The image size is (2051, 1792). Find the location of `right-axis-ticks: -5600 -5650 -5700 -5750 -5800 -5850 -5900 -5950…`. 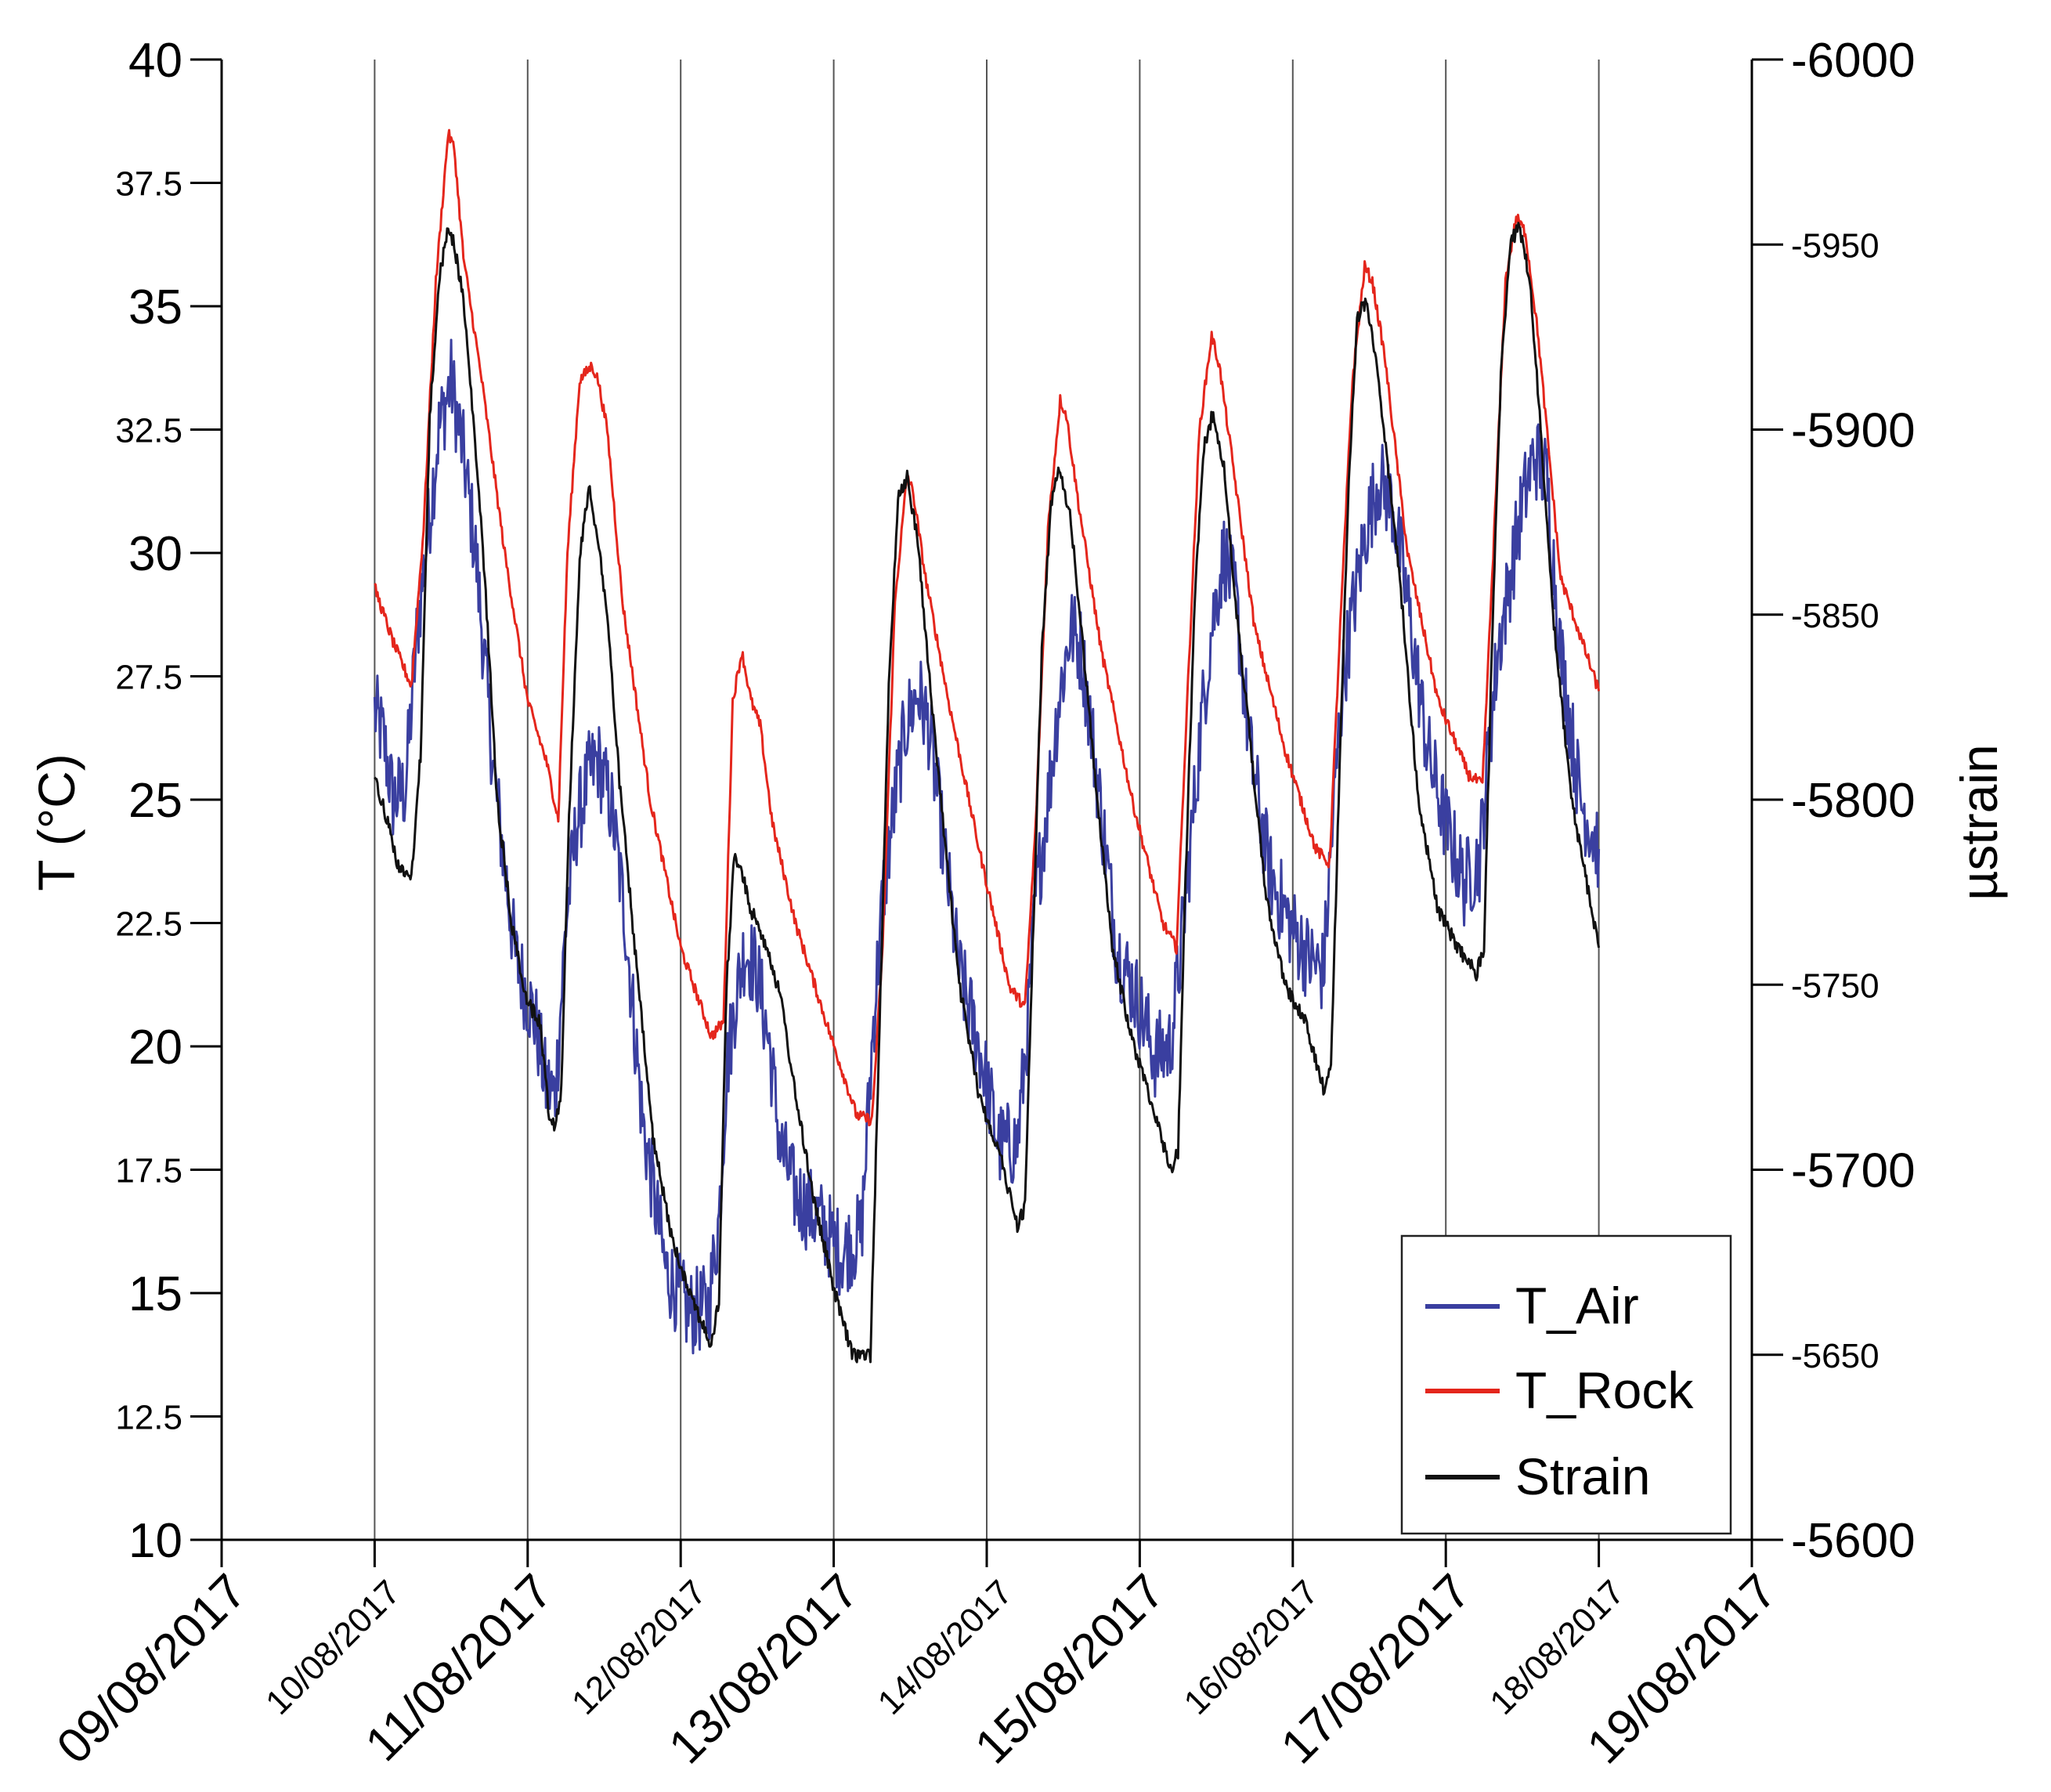

right-axis-ticks: -5600 -5650 -5700 -5750 -5800 -5850 -5900 -5950… is located at coordinates (1834, 801).